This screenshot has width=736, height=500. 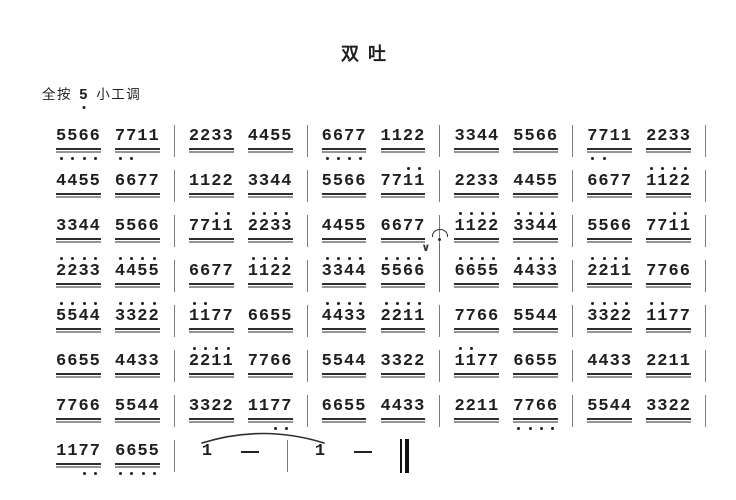 I want to click on note-digits: 2233, so click(x=78, y=271).